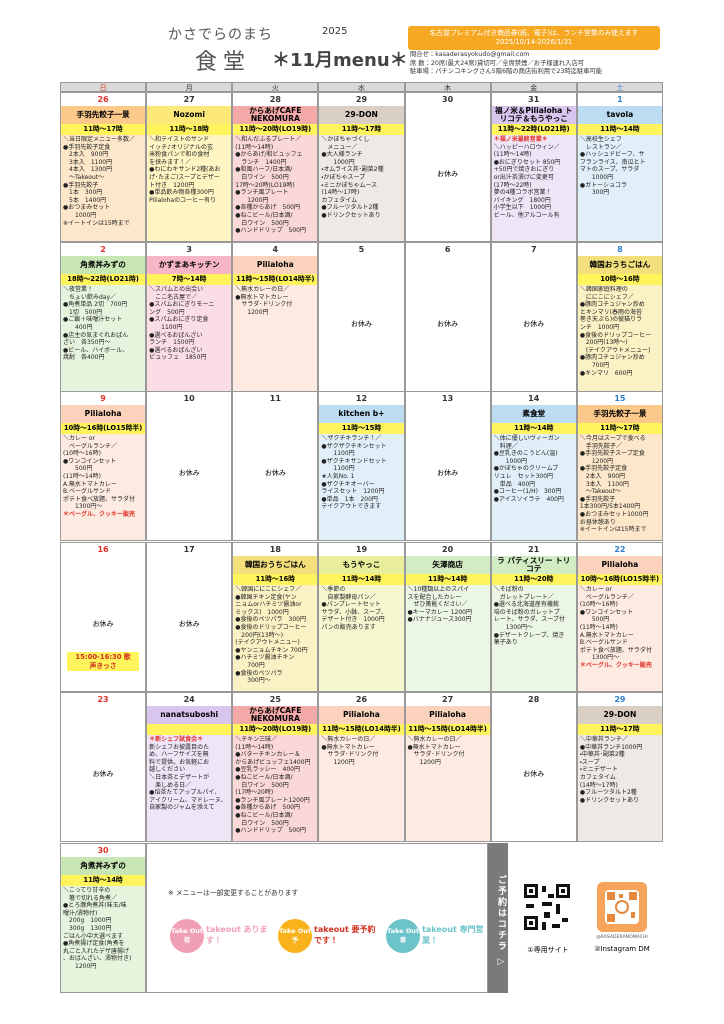 This screenshot has height=1024, width=724. What do you see at coordinates (533, 414) in the screenshot?
I see `shop-name: 素食堂` at bounding box center [533, 414].